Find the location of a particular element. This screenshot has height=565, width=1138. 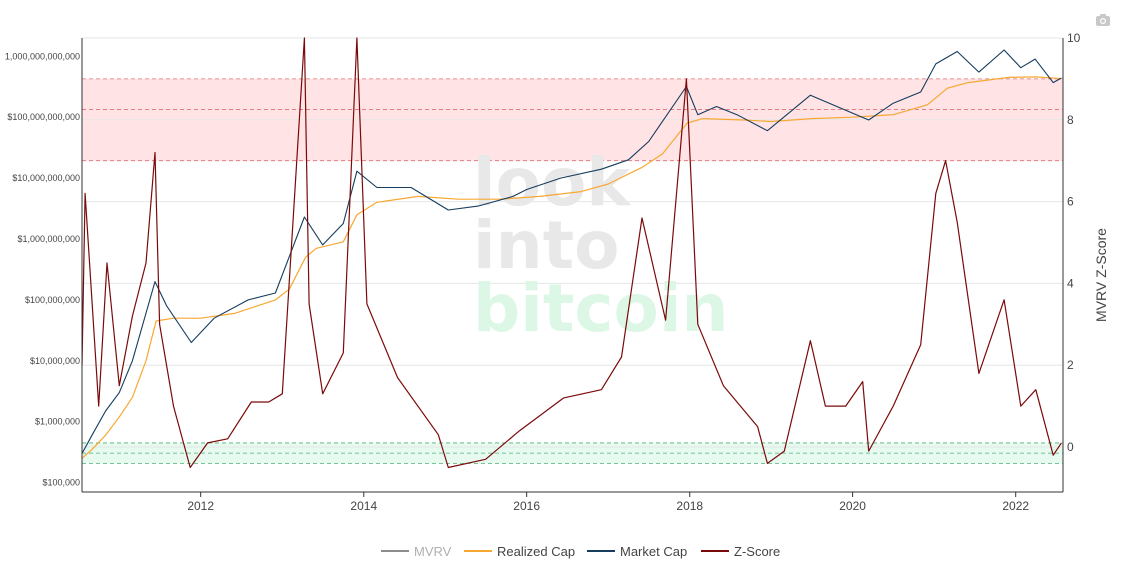

legend-item-z-score: Z-Score is located at coordinates (740, 551).